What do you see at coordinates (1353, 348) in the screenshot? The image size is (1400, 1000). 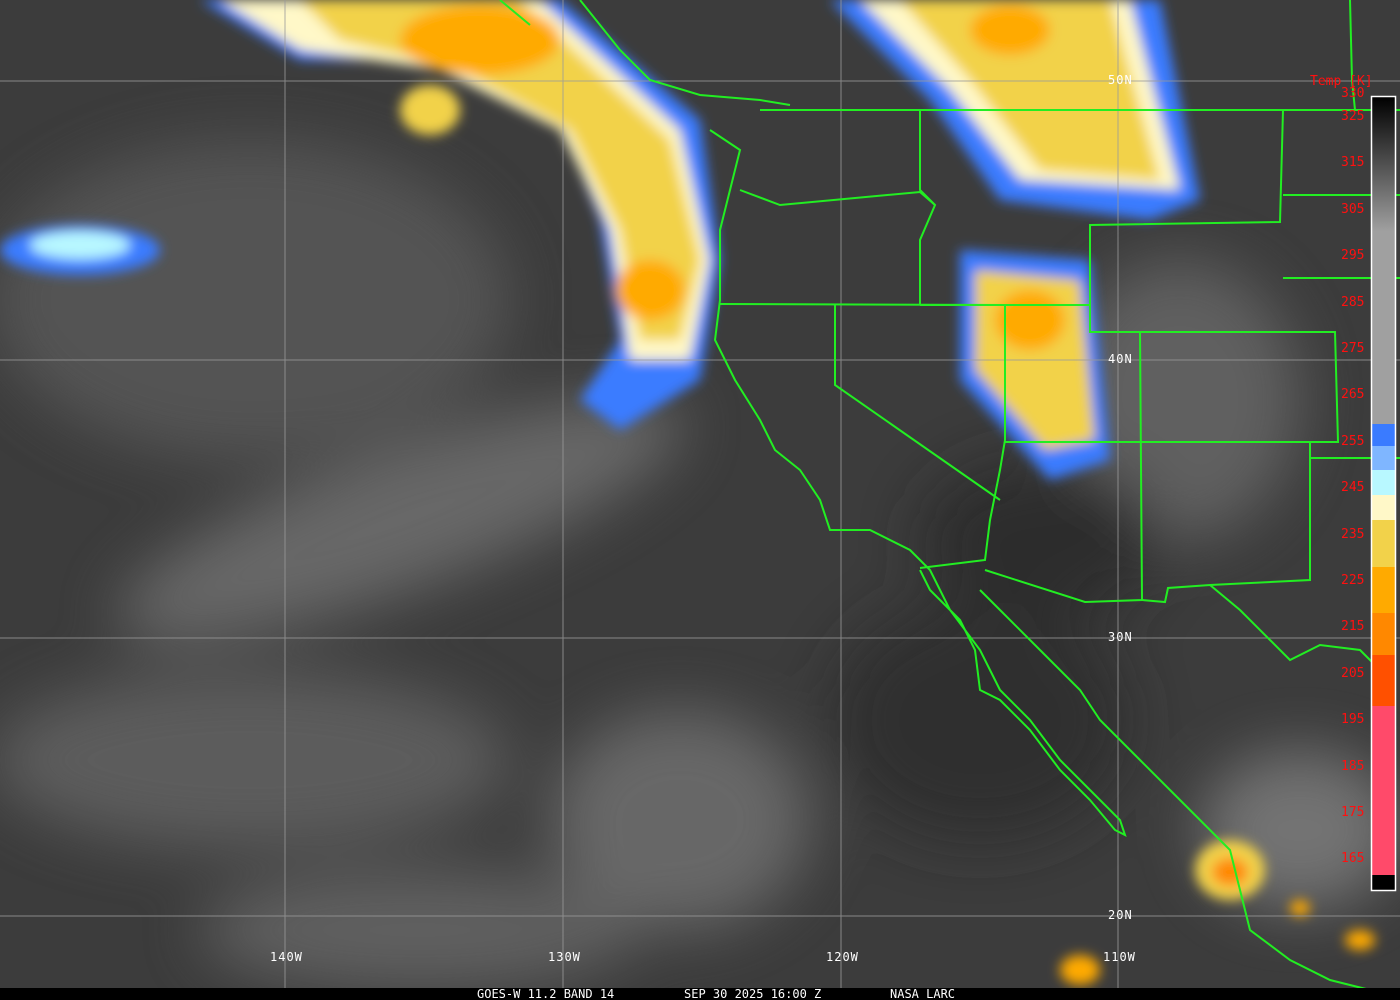 I see `colorbar-tick-label: 275` at bounding box center [1353, 348].